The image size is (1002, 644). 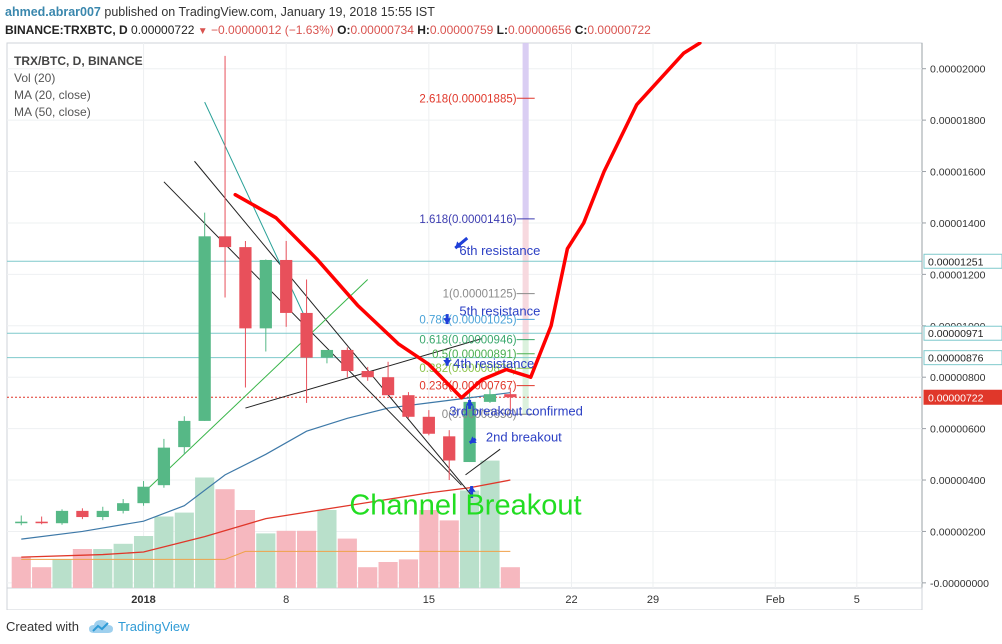 What do you see at coordinates (958, 173) in the screenshot?
I see `y-tick-label: 0.00001600` at bounding box center [958, 173].